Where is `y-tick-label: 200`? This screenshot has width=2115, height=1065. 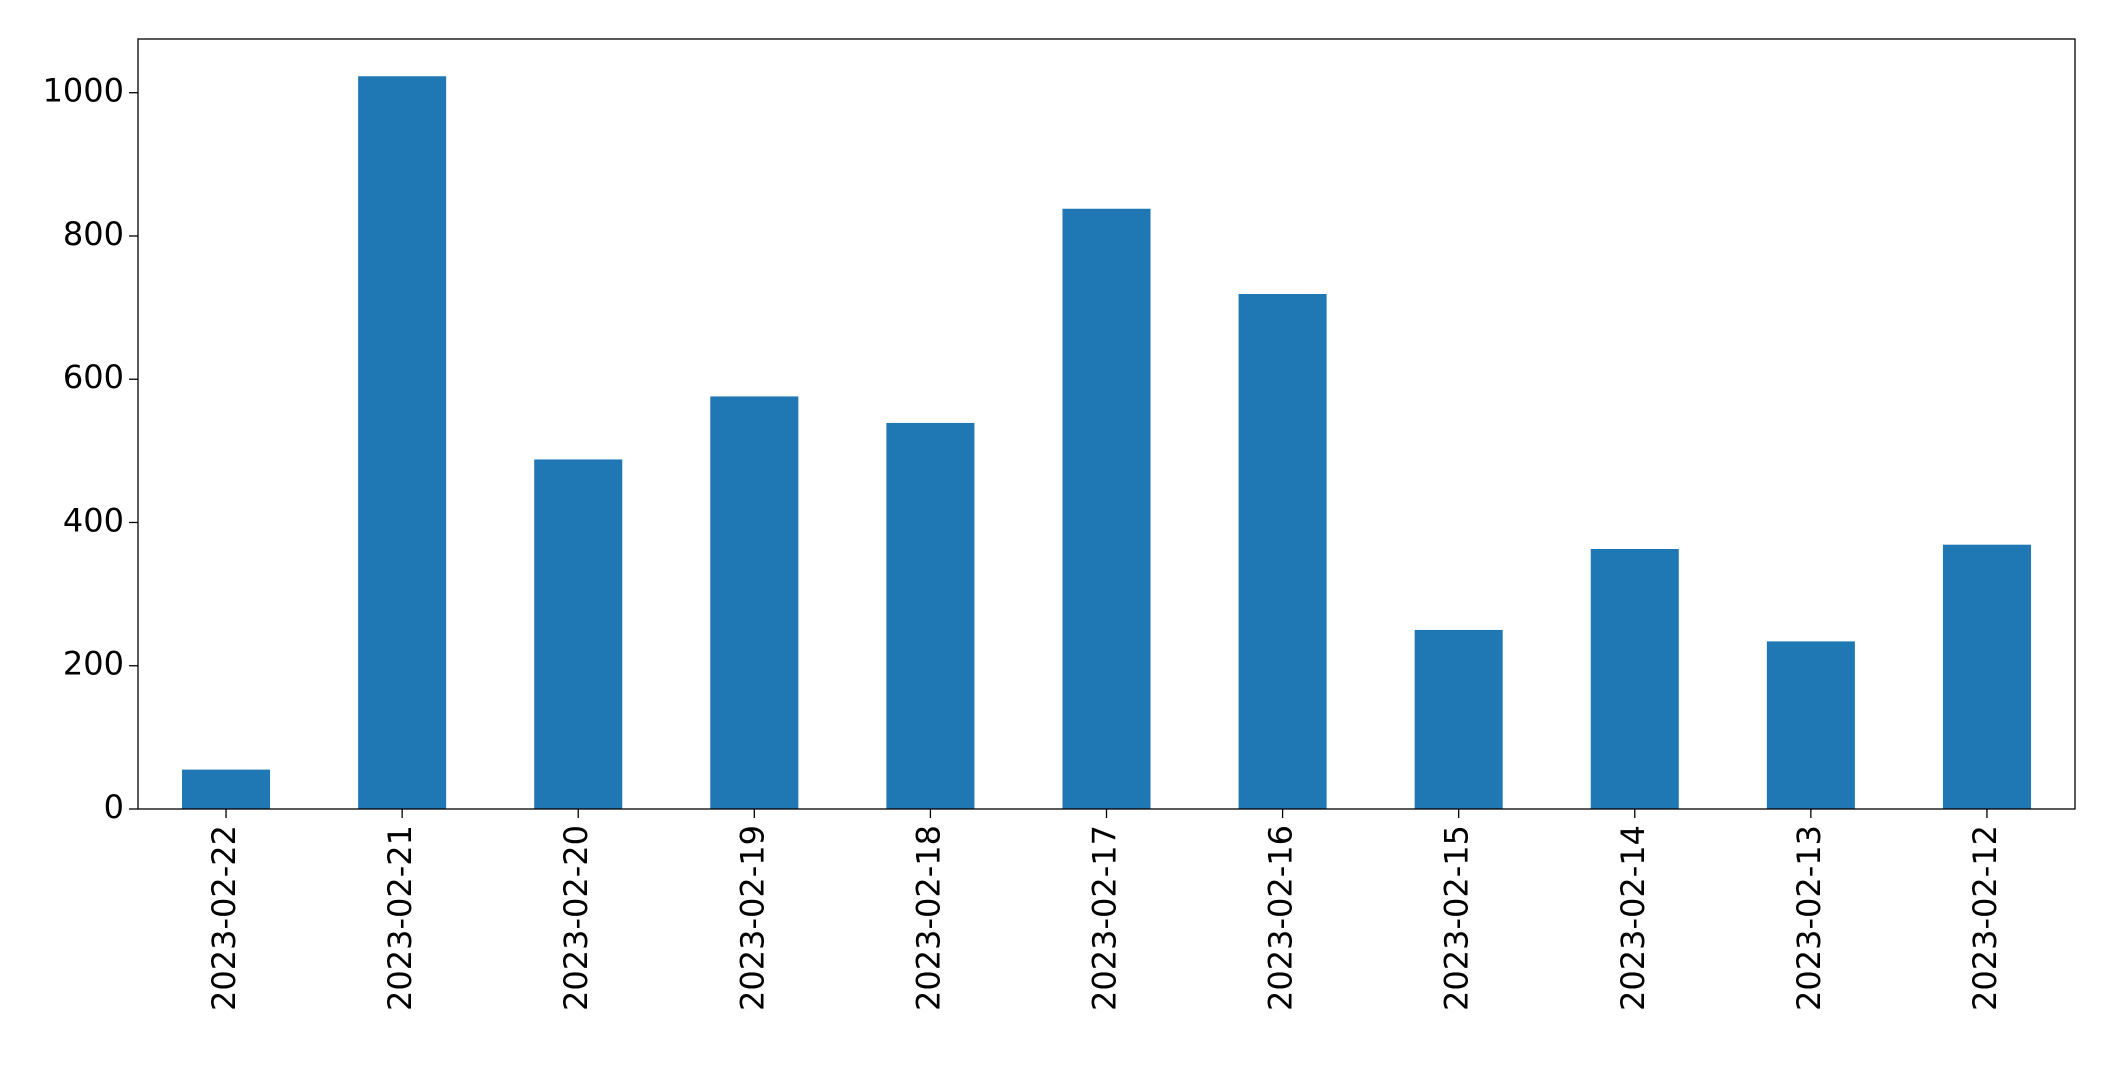
y-tick-label: 200 is located at coordinates (93, 664).